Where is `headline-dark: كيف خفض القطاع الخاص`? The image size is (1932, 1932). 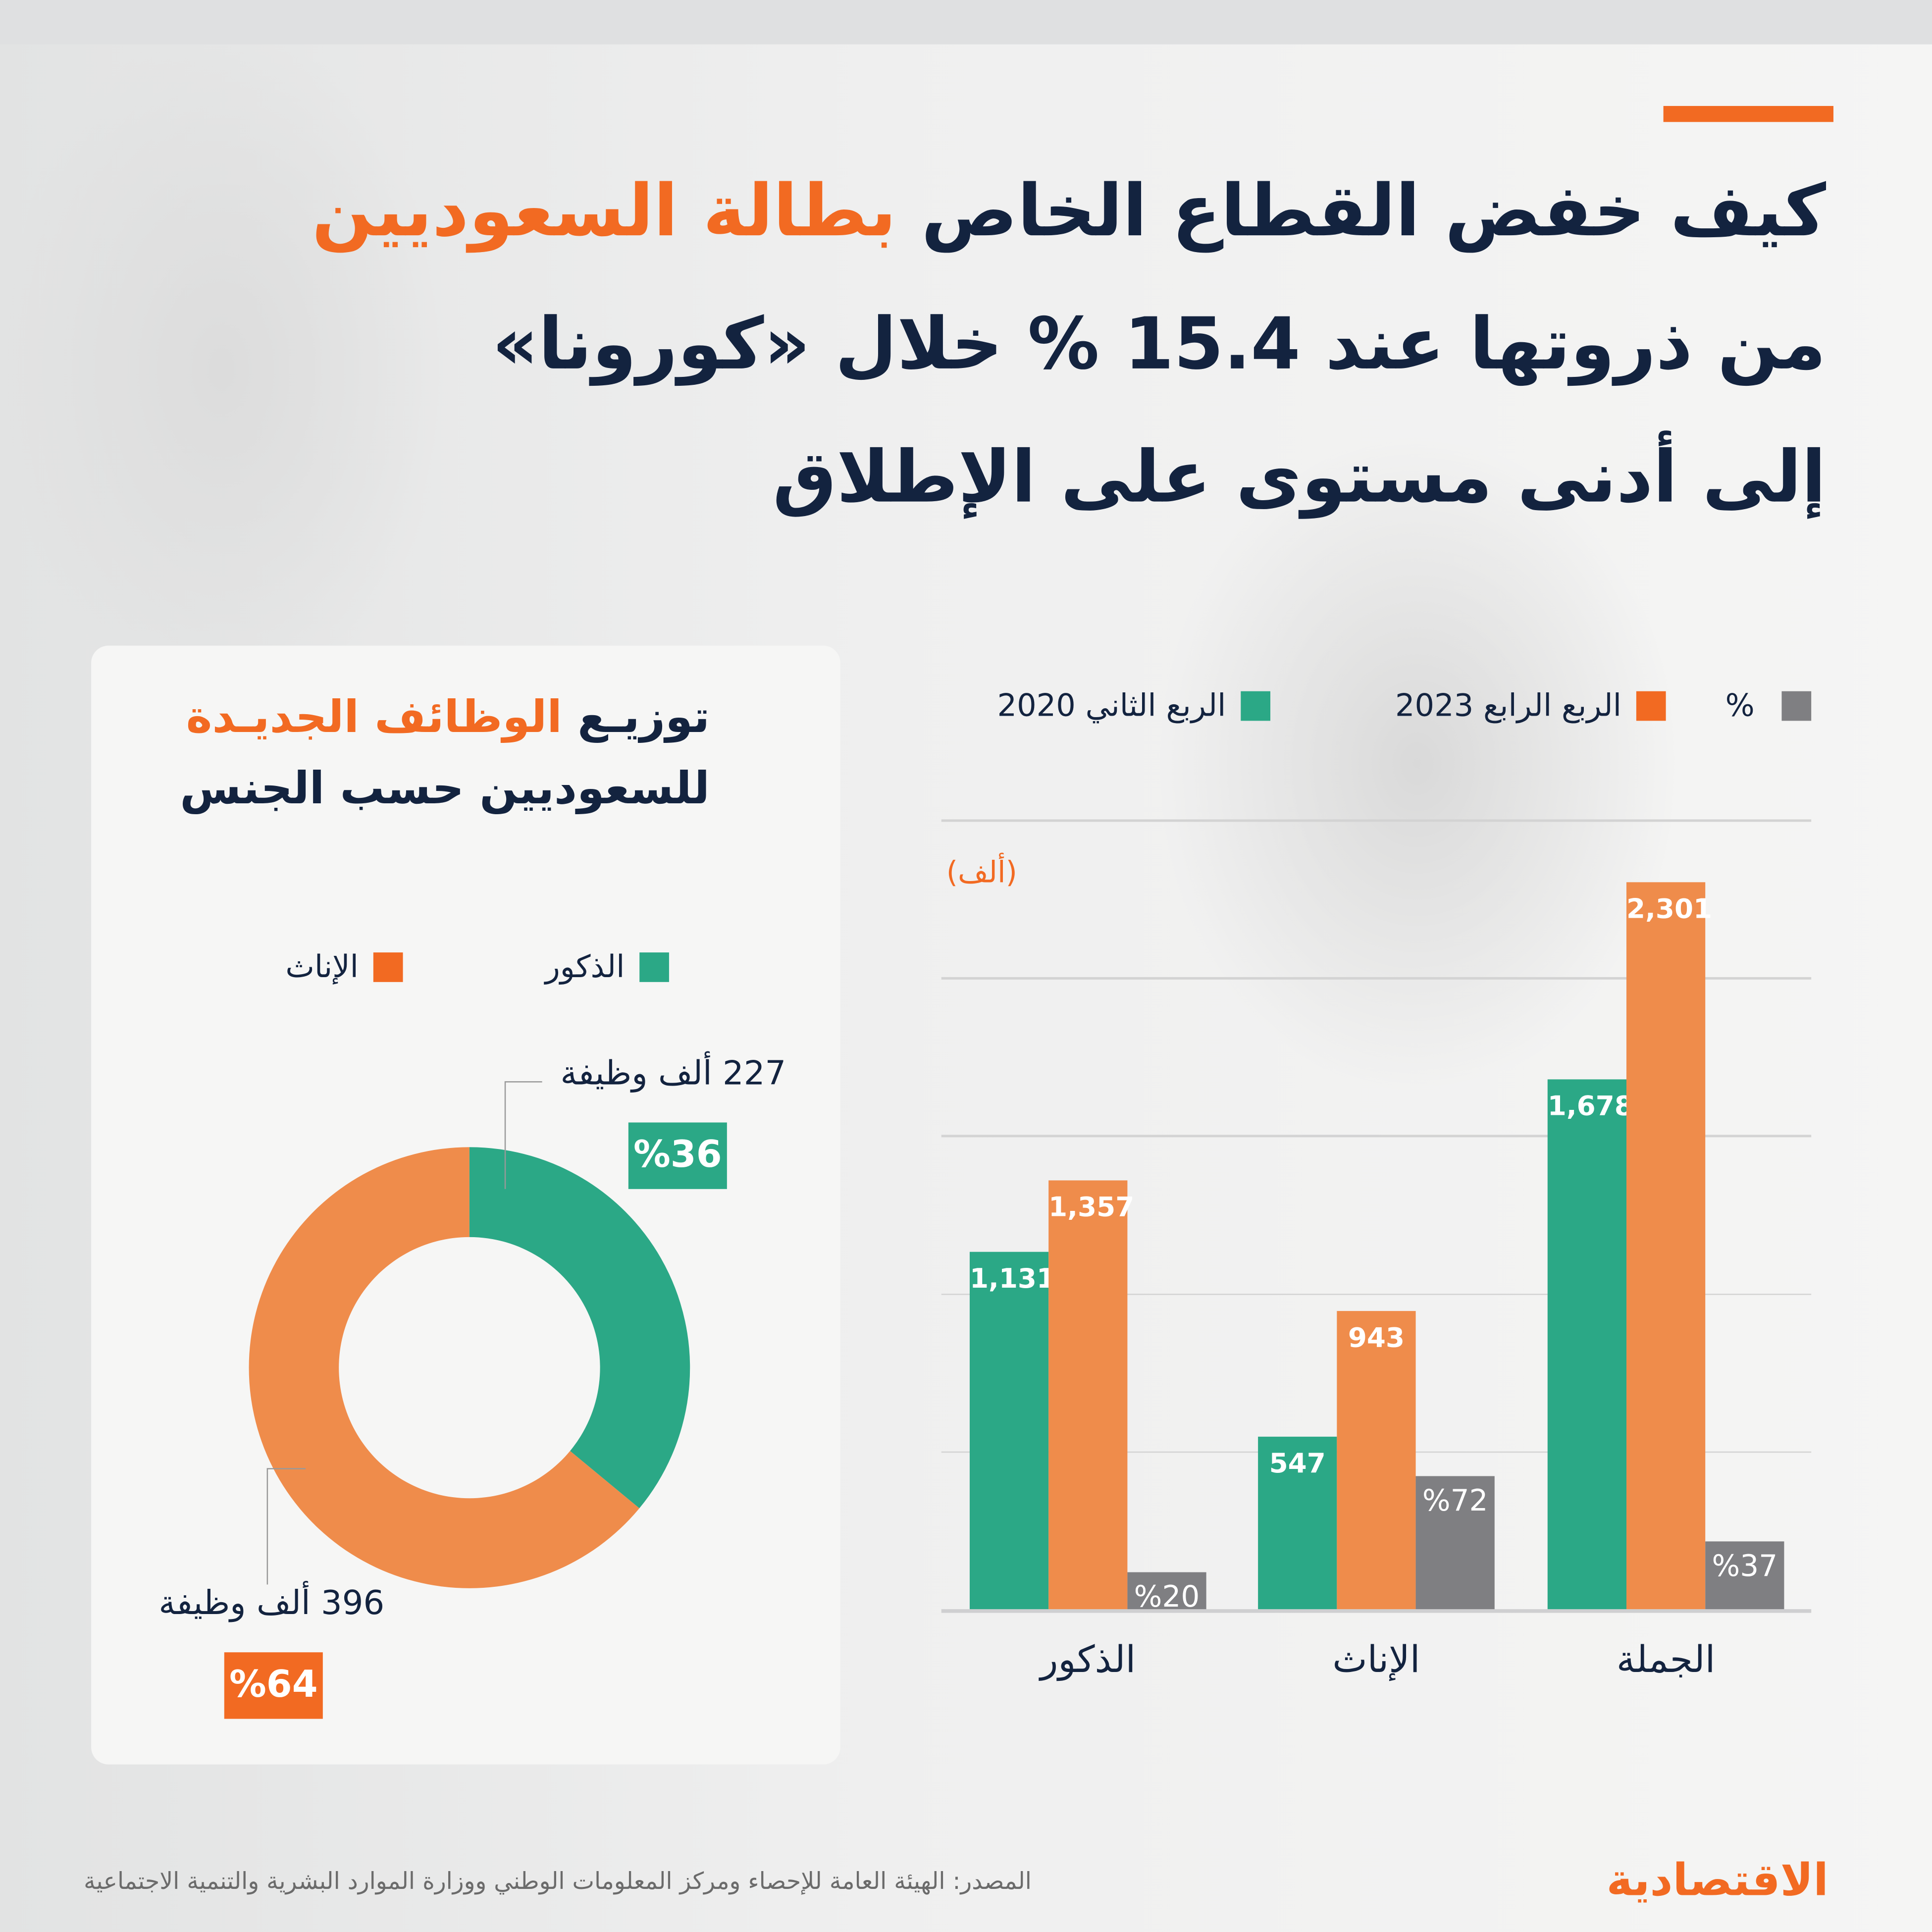 headline-dark: كيف خفض القطاع الخاص is located at coordinates (1374, 210).